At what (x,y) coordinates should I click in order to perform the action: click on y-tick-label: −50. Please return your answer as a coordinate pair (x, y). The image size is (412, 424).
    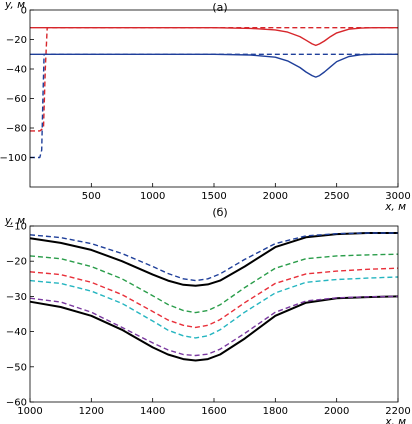
    Looking at the image, I should click on (16, 367).